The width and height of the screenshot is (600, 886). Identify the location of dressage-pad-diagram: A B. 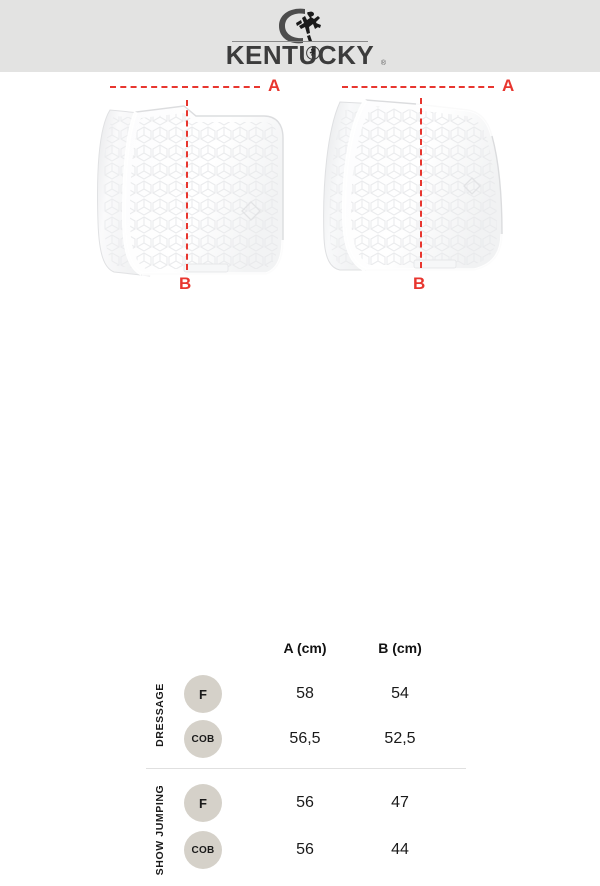
(203, 192).